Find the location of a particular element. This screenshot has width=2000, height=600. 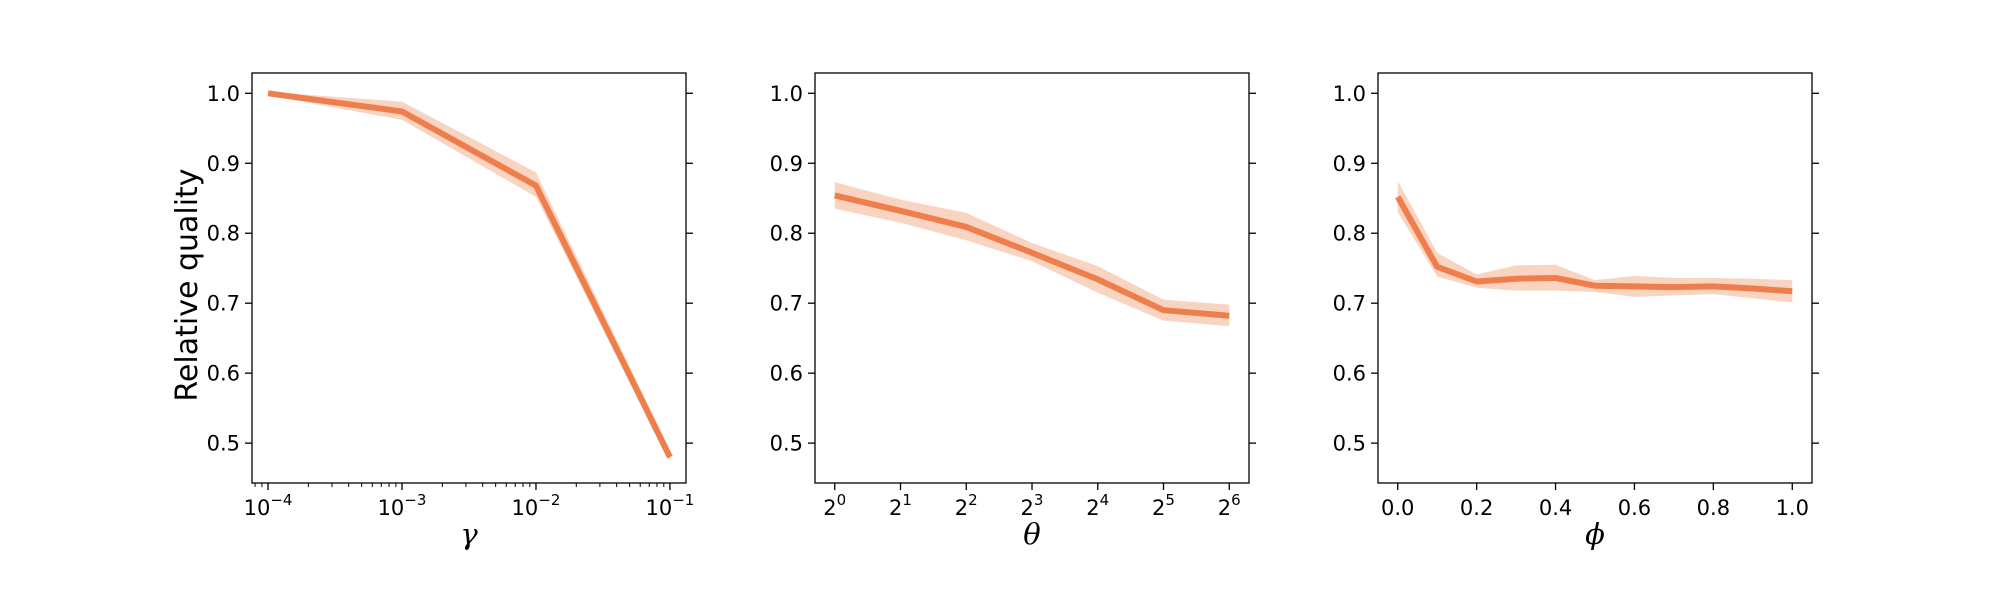

confidence-band is located at coordinates (1595, 241).